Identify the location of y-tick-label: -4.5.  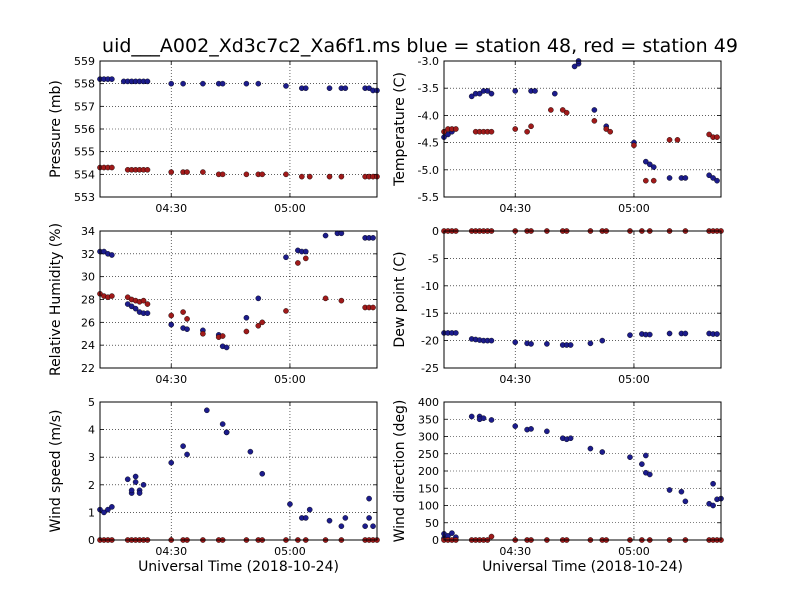
(428, 143).